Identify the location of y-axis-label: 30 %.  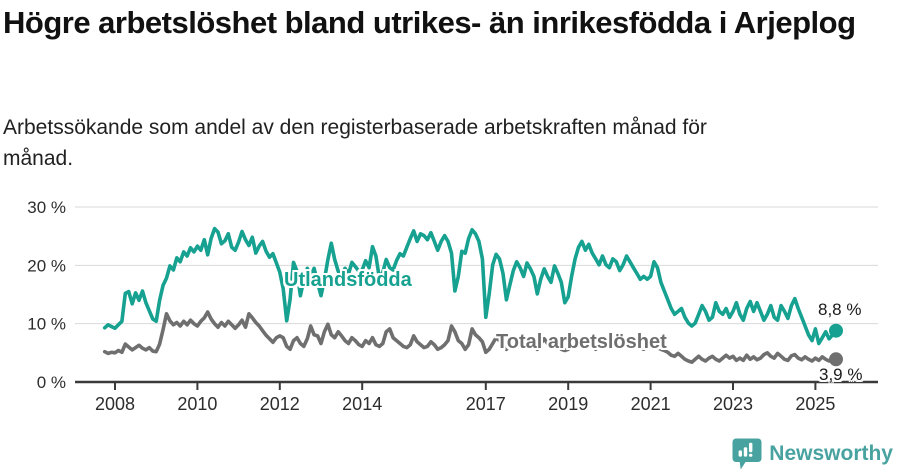
(46, 207).